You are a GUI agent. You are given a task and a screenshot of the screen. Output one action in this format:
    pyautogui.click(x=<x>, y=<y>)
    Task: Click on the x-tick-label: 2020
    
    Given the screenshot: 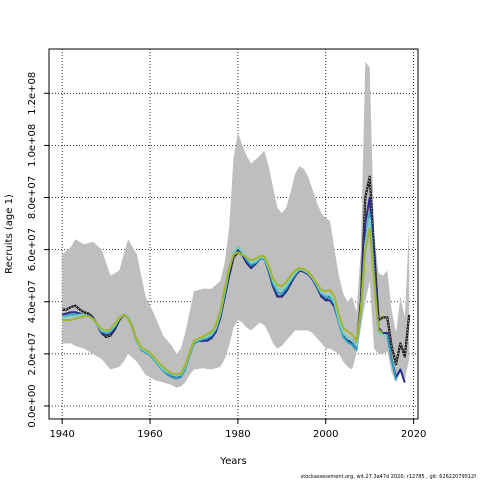 What is the action you would take?
    pyautogui.click(x=413, y=434)
    